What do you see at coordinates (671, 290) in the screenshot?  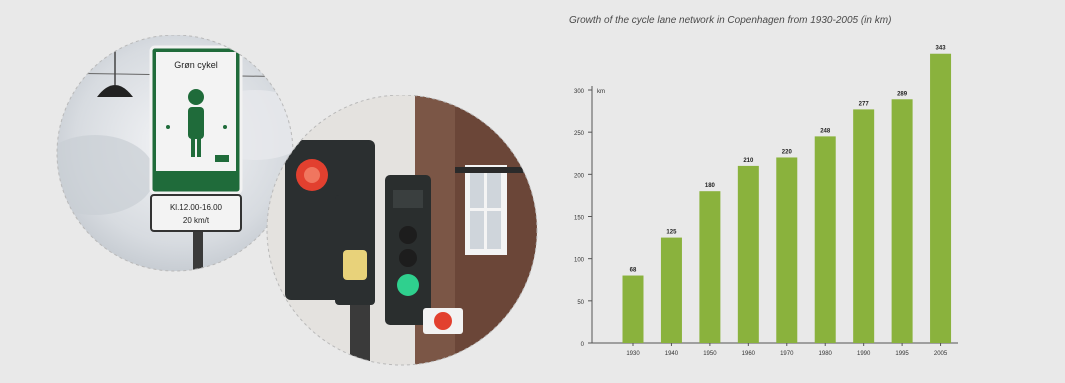 I see `bar-1940` at bounding box center [671, 290].